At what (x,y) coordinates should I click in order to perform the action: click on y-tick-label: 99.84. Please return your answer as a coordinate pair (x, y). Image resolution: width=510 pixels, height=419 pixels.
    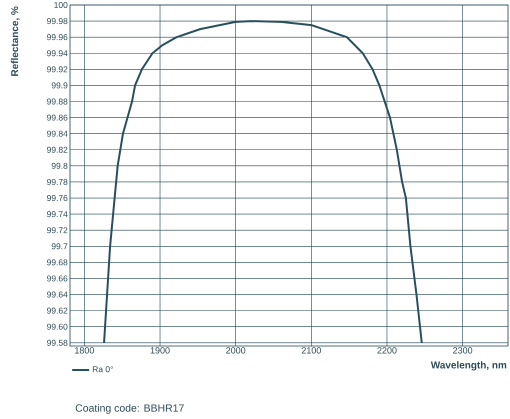
    Looking at the image, I should click on (57, 133).